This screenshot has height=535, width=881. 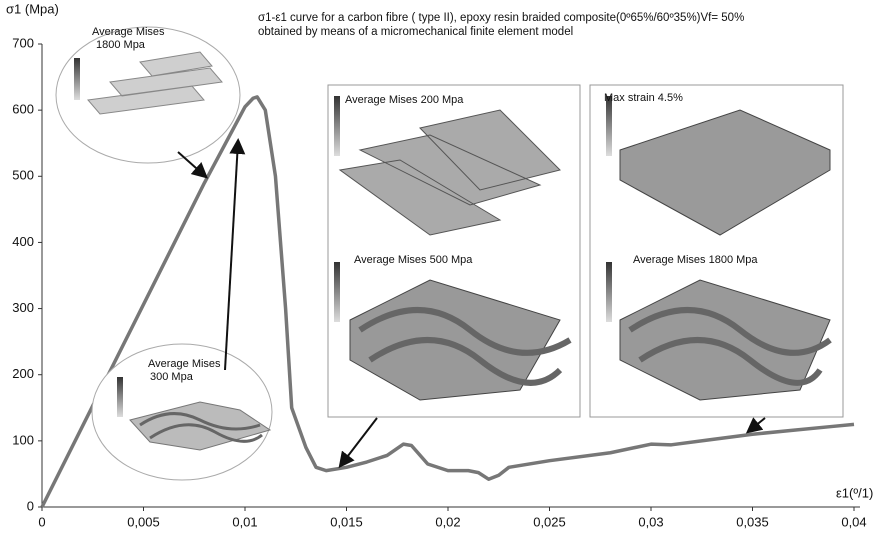 What do you see at coordinates (695, 260) in the screenshot?
I see `annotation: Average Mises 1800 Mpa` at bounding box center [695, 260].